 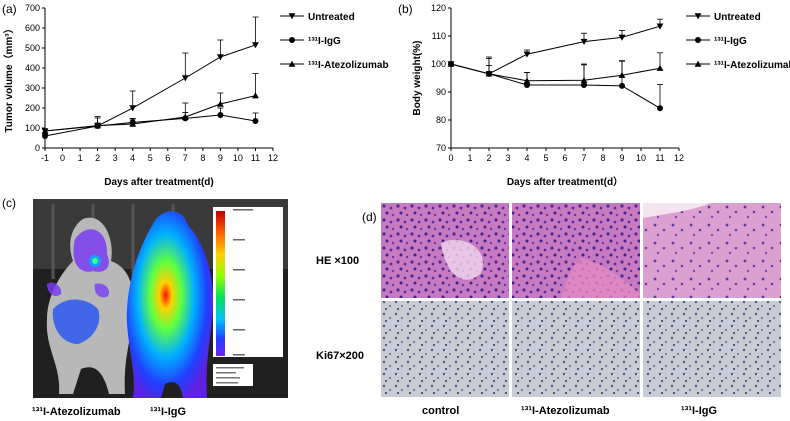 I want to click on chart-b-x-axis-label: Days after treatment(d）, so click(x=565, y=181).